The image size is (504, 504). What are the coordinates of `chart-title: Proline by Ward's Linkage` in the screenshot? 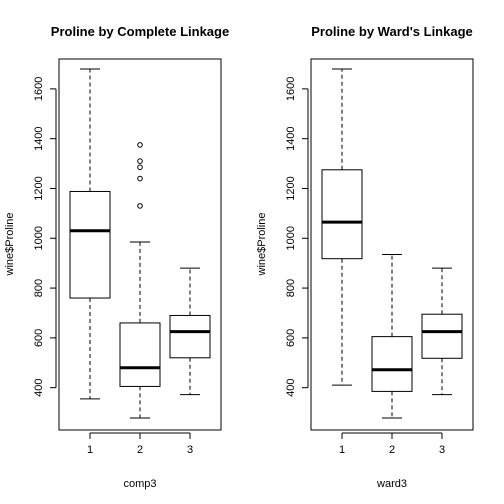 It's located at (392, 31).